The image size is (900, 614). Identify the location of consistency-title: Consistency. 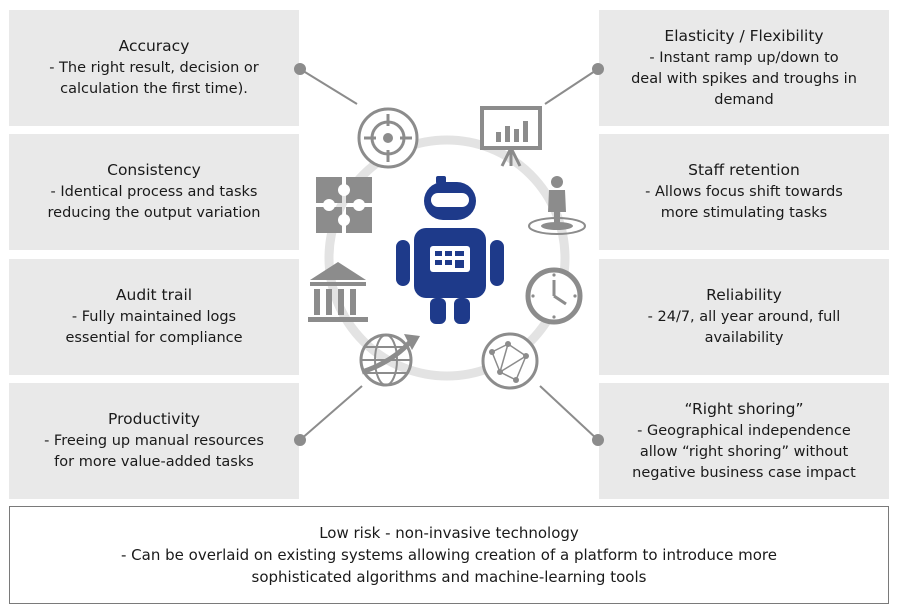
(154, 170).